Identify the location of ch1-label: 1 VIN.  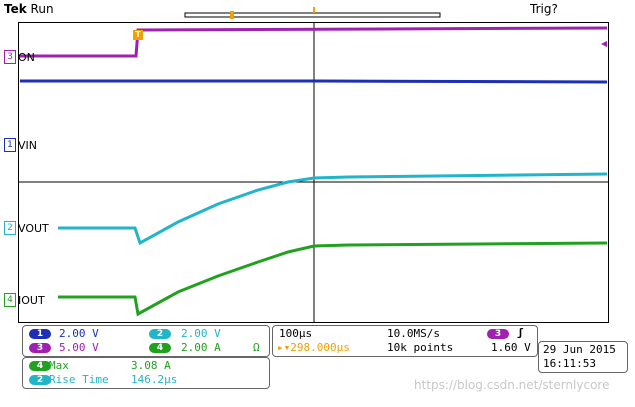
(20, 145).